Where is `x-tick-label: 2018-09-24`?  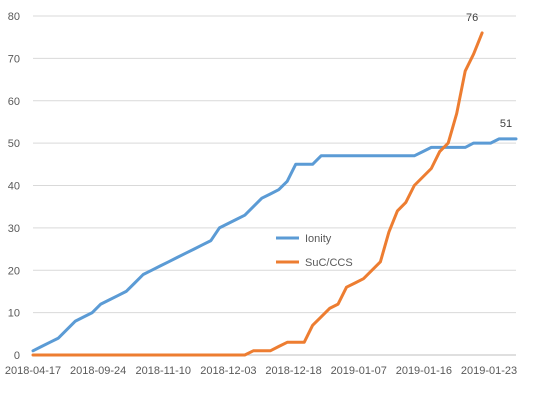
x-tick-label: 2018-09-24 is located at coordinates (98, 371).